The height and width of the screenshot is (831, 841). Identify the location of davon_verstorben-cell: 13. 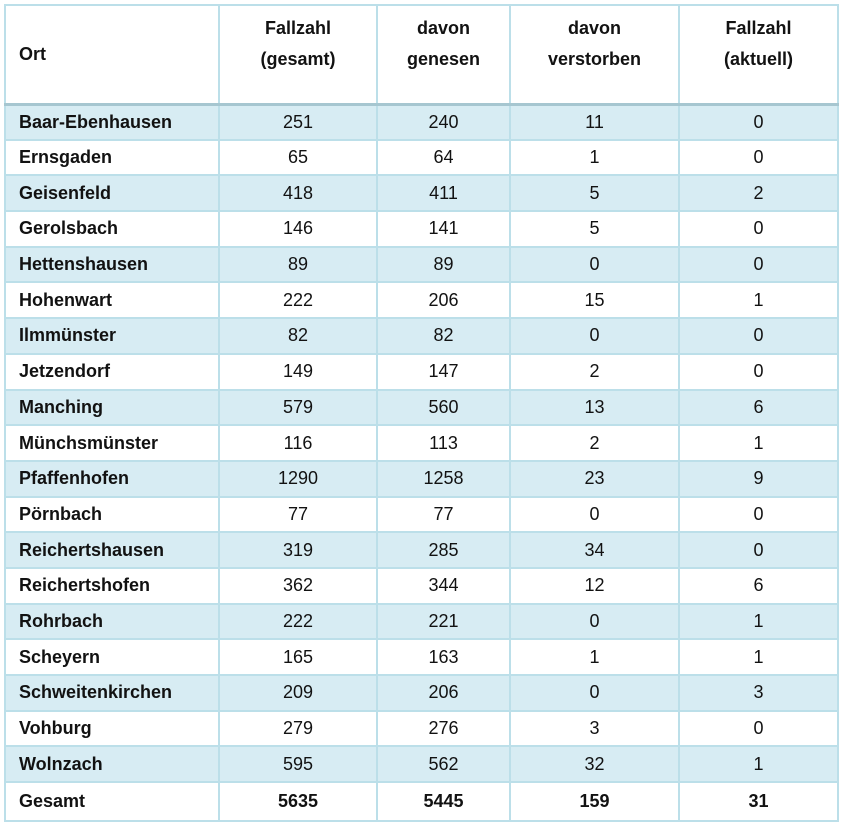
(594, 407).